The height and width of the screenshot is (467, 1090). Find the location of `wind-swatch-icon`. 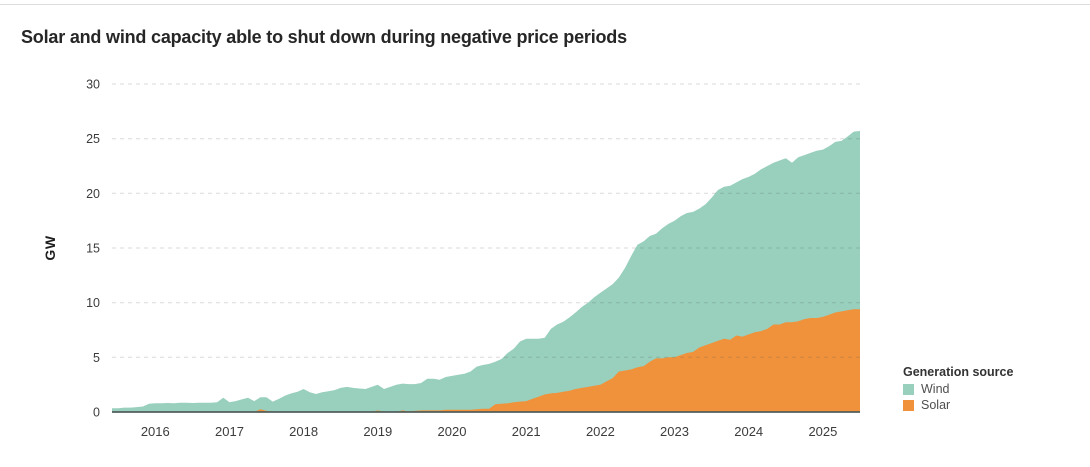

wind-swatch-icon is located at coordinates (908, 389).